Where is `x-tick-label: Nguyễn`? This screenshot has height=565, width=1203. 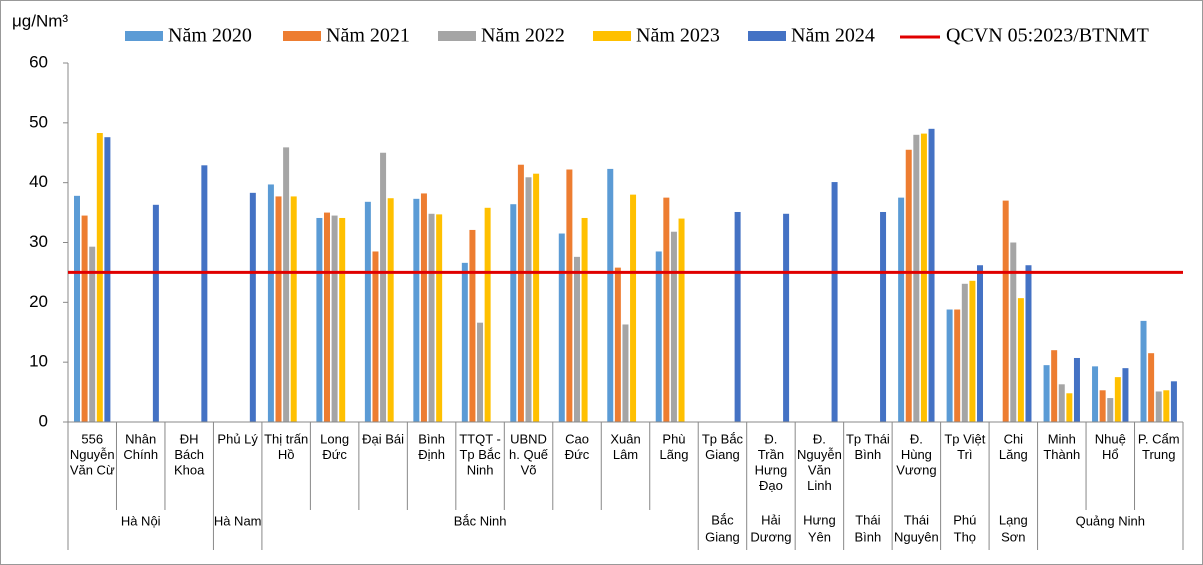 x-tick-label: Nguyễn is located at coordinates (819, 454).